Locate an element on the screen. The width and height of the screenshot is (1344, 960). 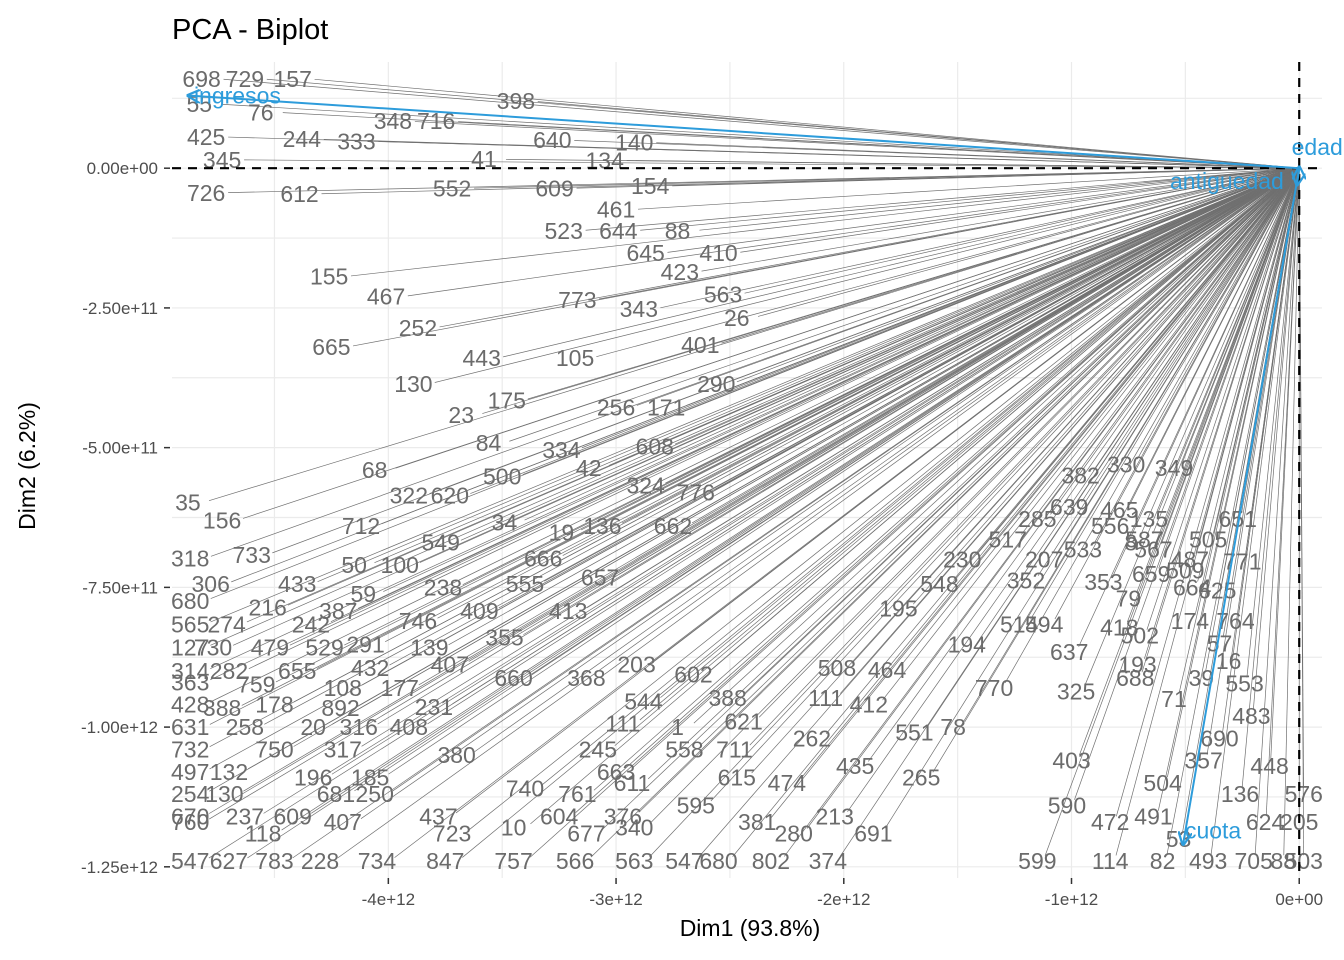
observation-label: 467 is located at coordinates (386, 297).